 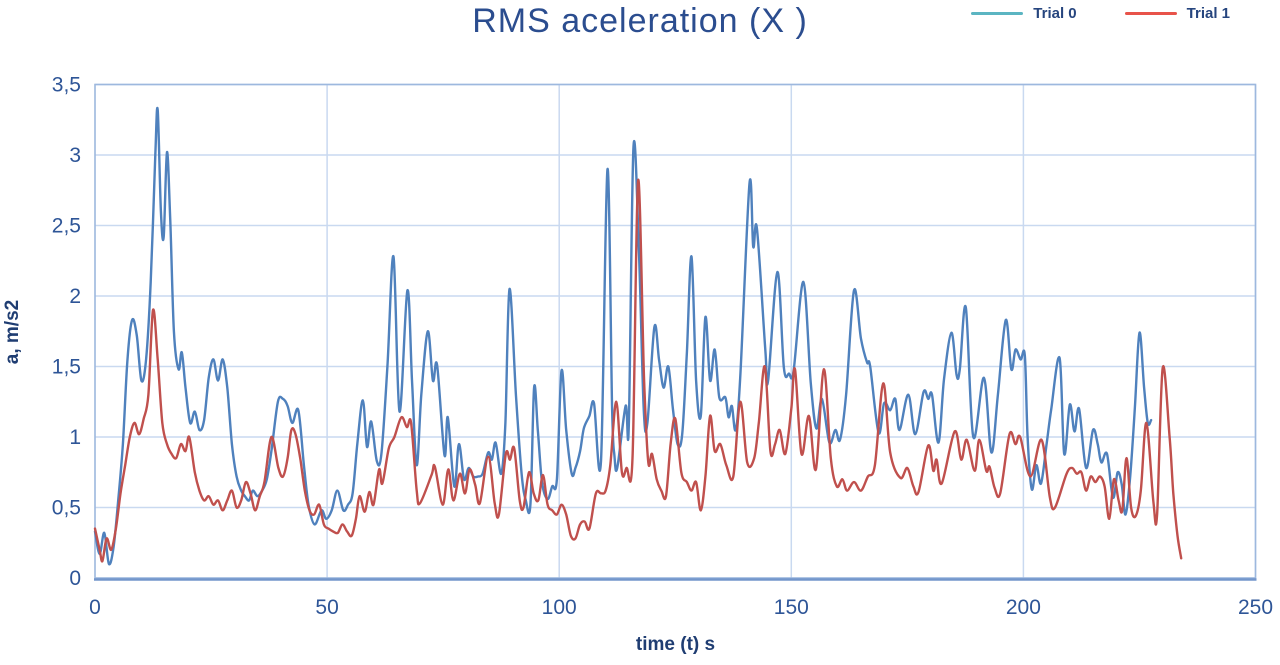 I want to click on x-tick-label-0: 0, so click(x=95, y=607).